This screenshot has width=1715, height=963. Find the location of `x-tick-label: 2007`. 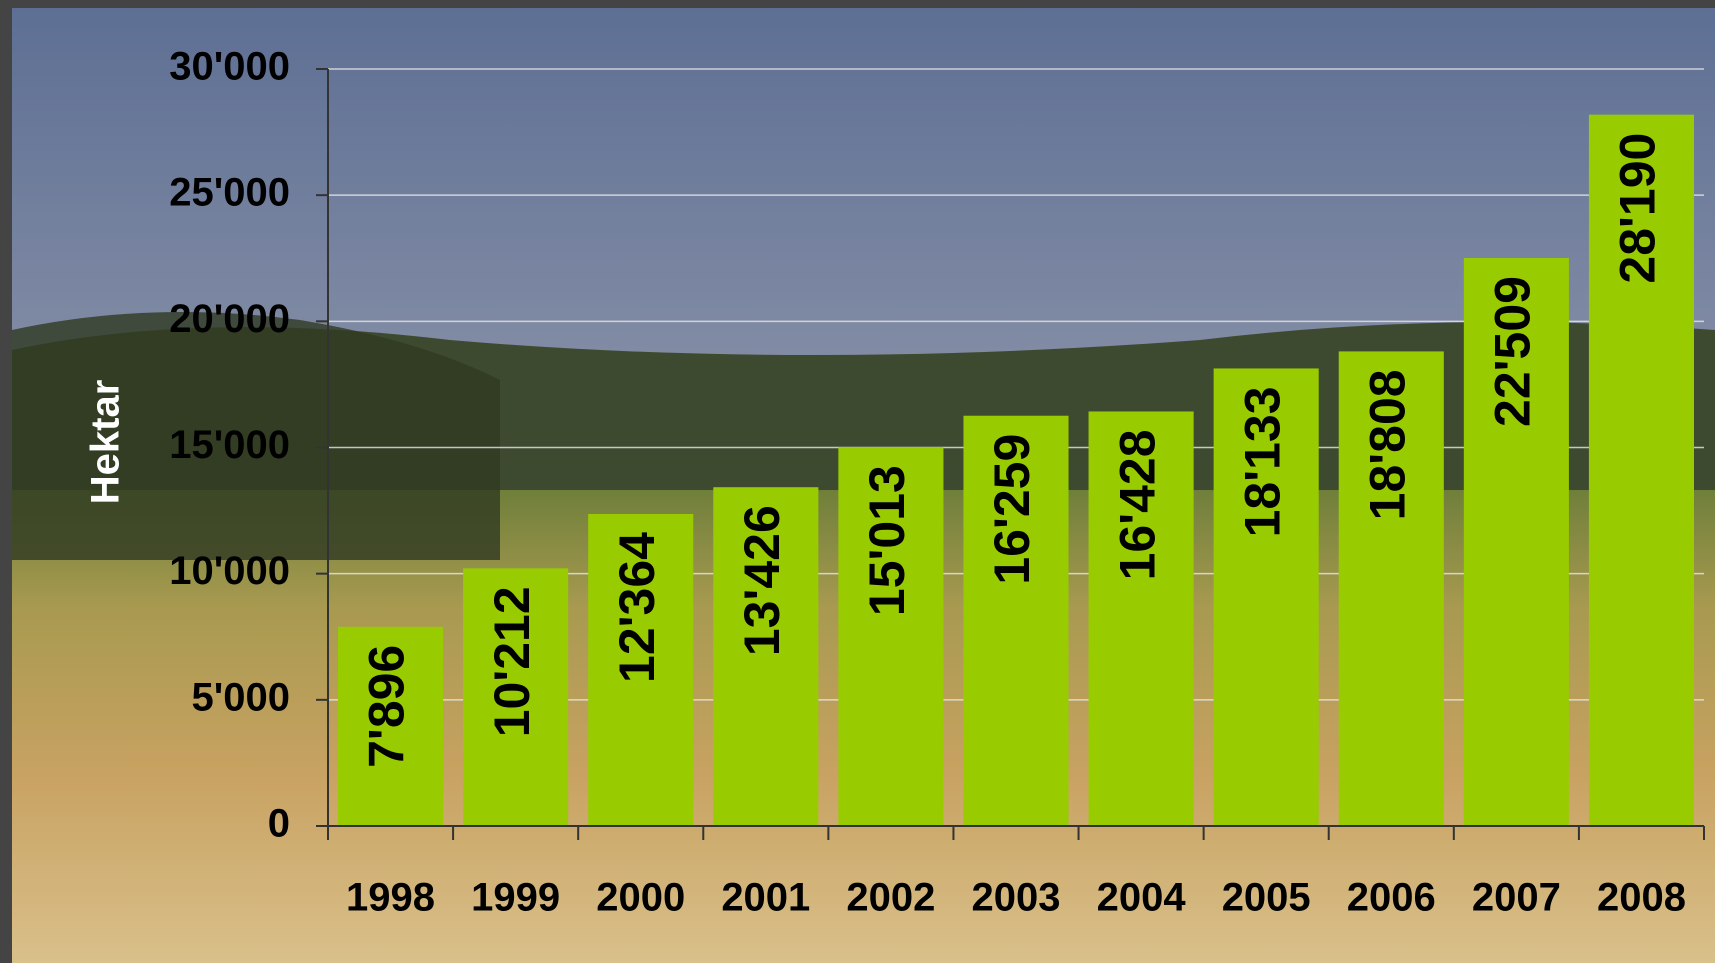

x-tick-label: 2007 is located at coordinates (1516, 898).